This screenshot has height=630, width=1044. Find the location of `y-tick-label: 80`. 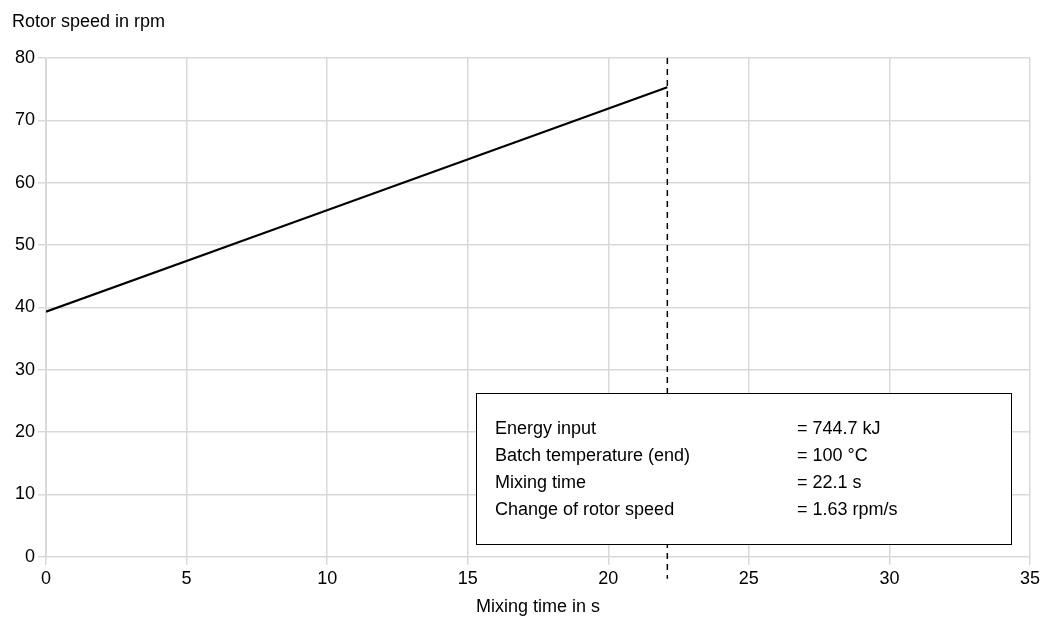

y-tick-label: 80 is located at coordinates (25, 56).